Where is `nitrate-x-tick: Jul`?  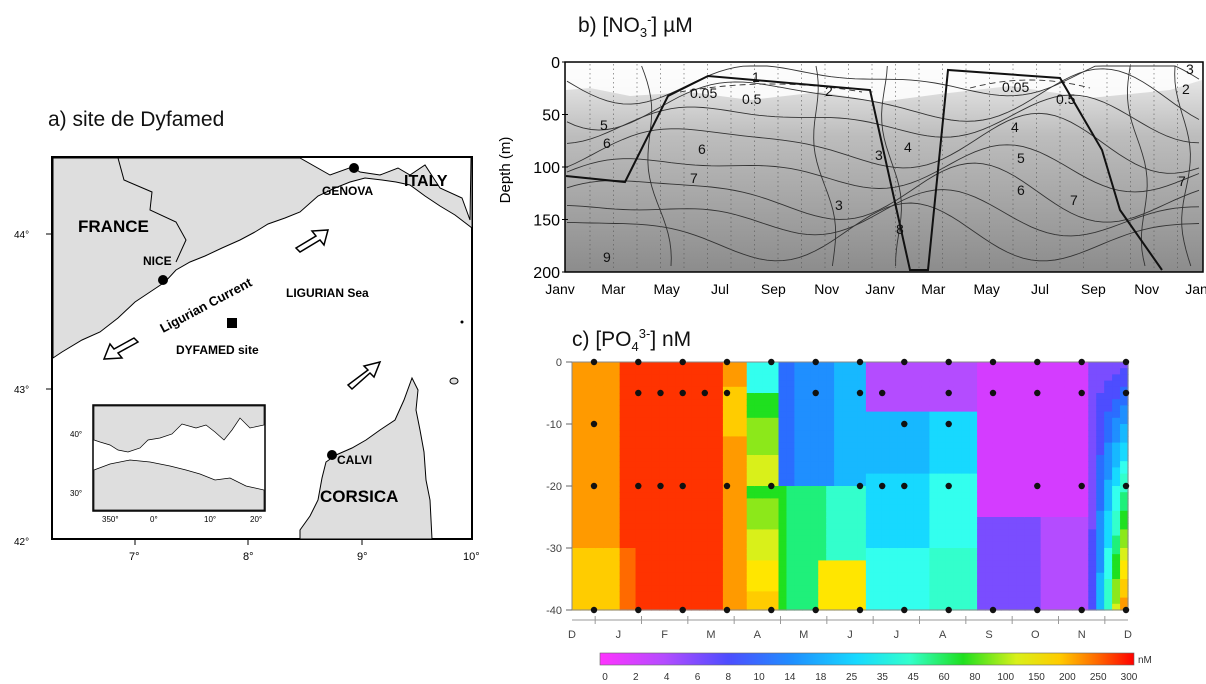 nitrate-x-tick: Jul is located at coordinates (1040, 289).